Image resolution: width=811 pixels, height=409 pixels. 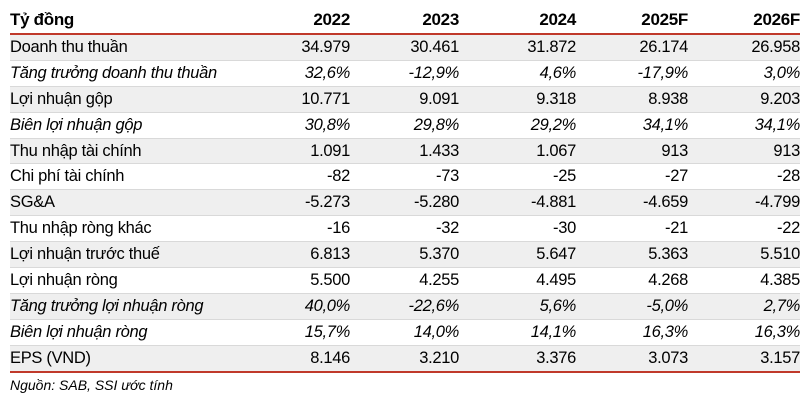 What do you see at coordinates (447, 176) in the screenshot?
I see `cell-value: -73` at bounding box center [447, 176].